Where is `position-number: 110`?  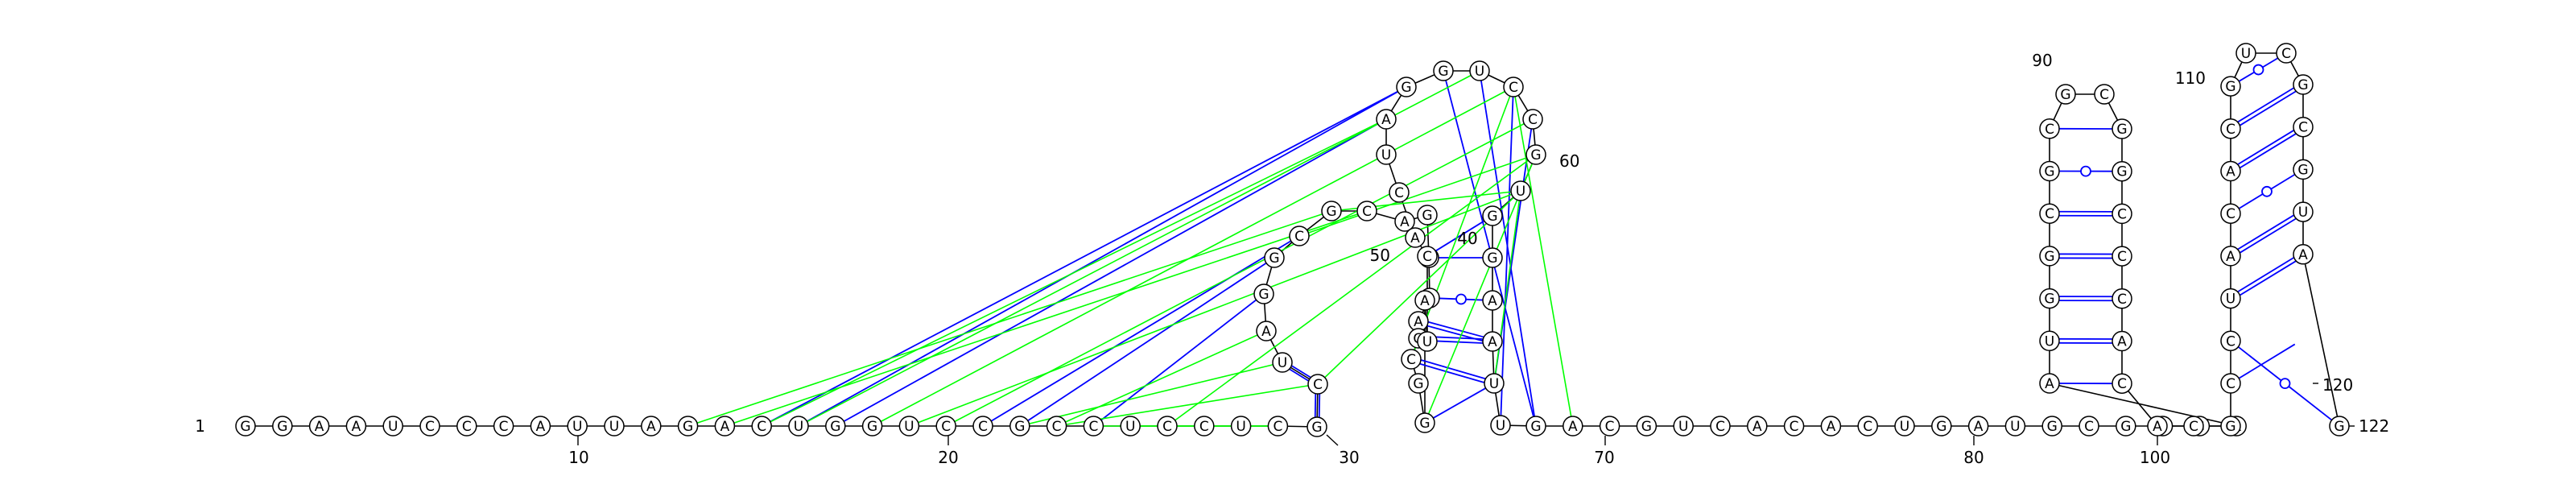 position-number: 110 is located at coordinates (2190, 78).